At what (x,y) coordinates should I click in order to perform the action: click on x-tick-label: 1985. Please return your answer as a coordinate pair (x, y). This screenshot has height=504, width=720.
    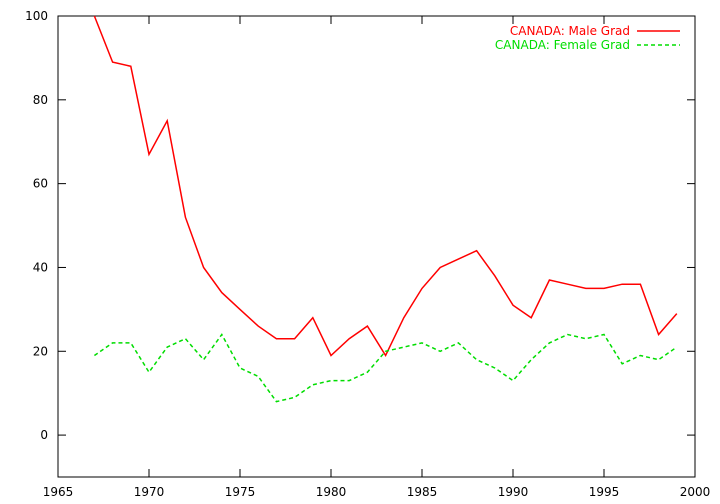
    Looking at the image, I should click on (422, 492).